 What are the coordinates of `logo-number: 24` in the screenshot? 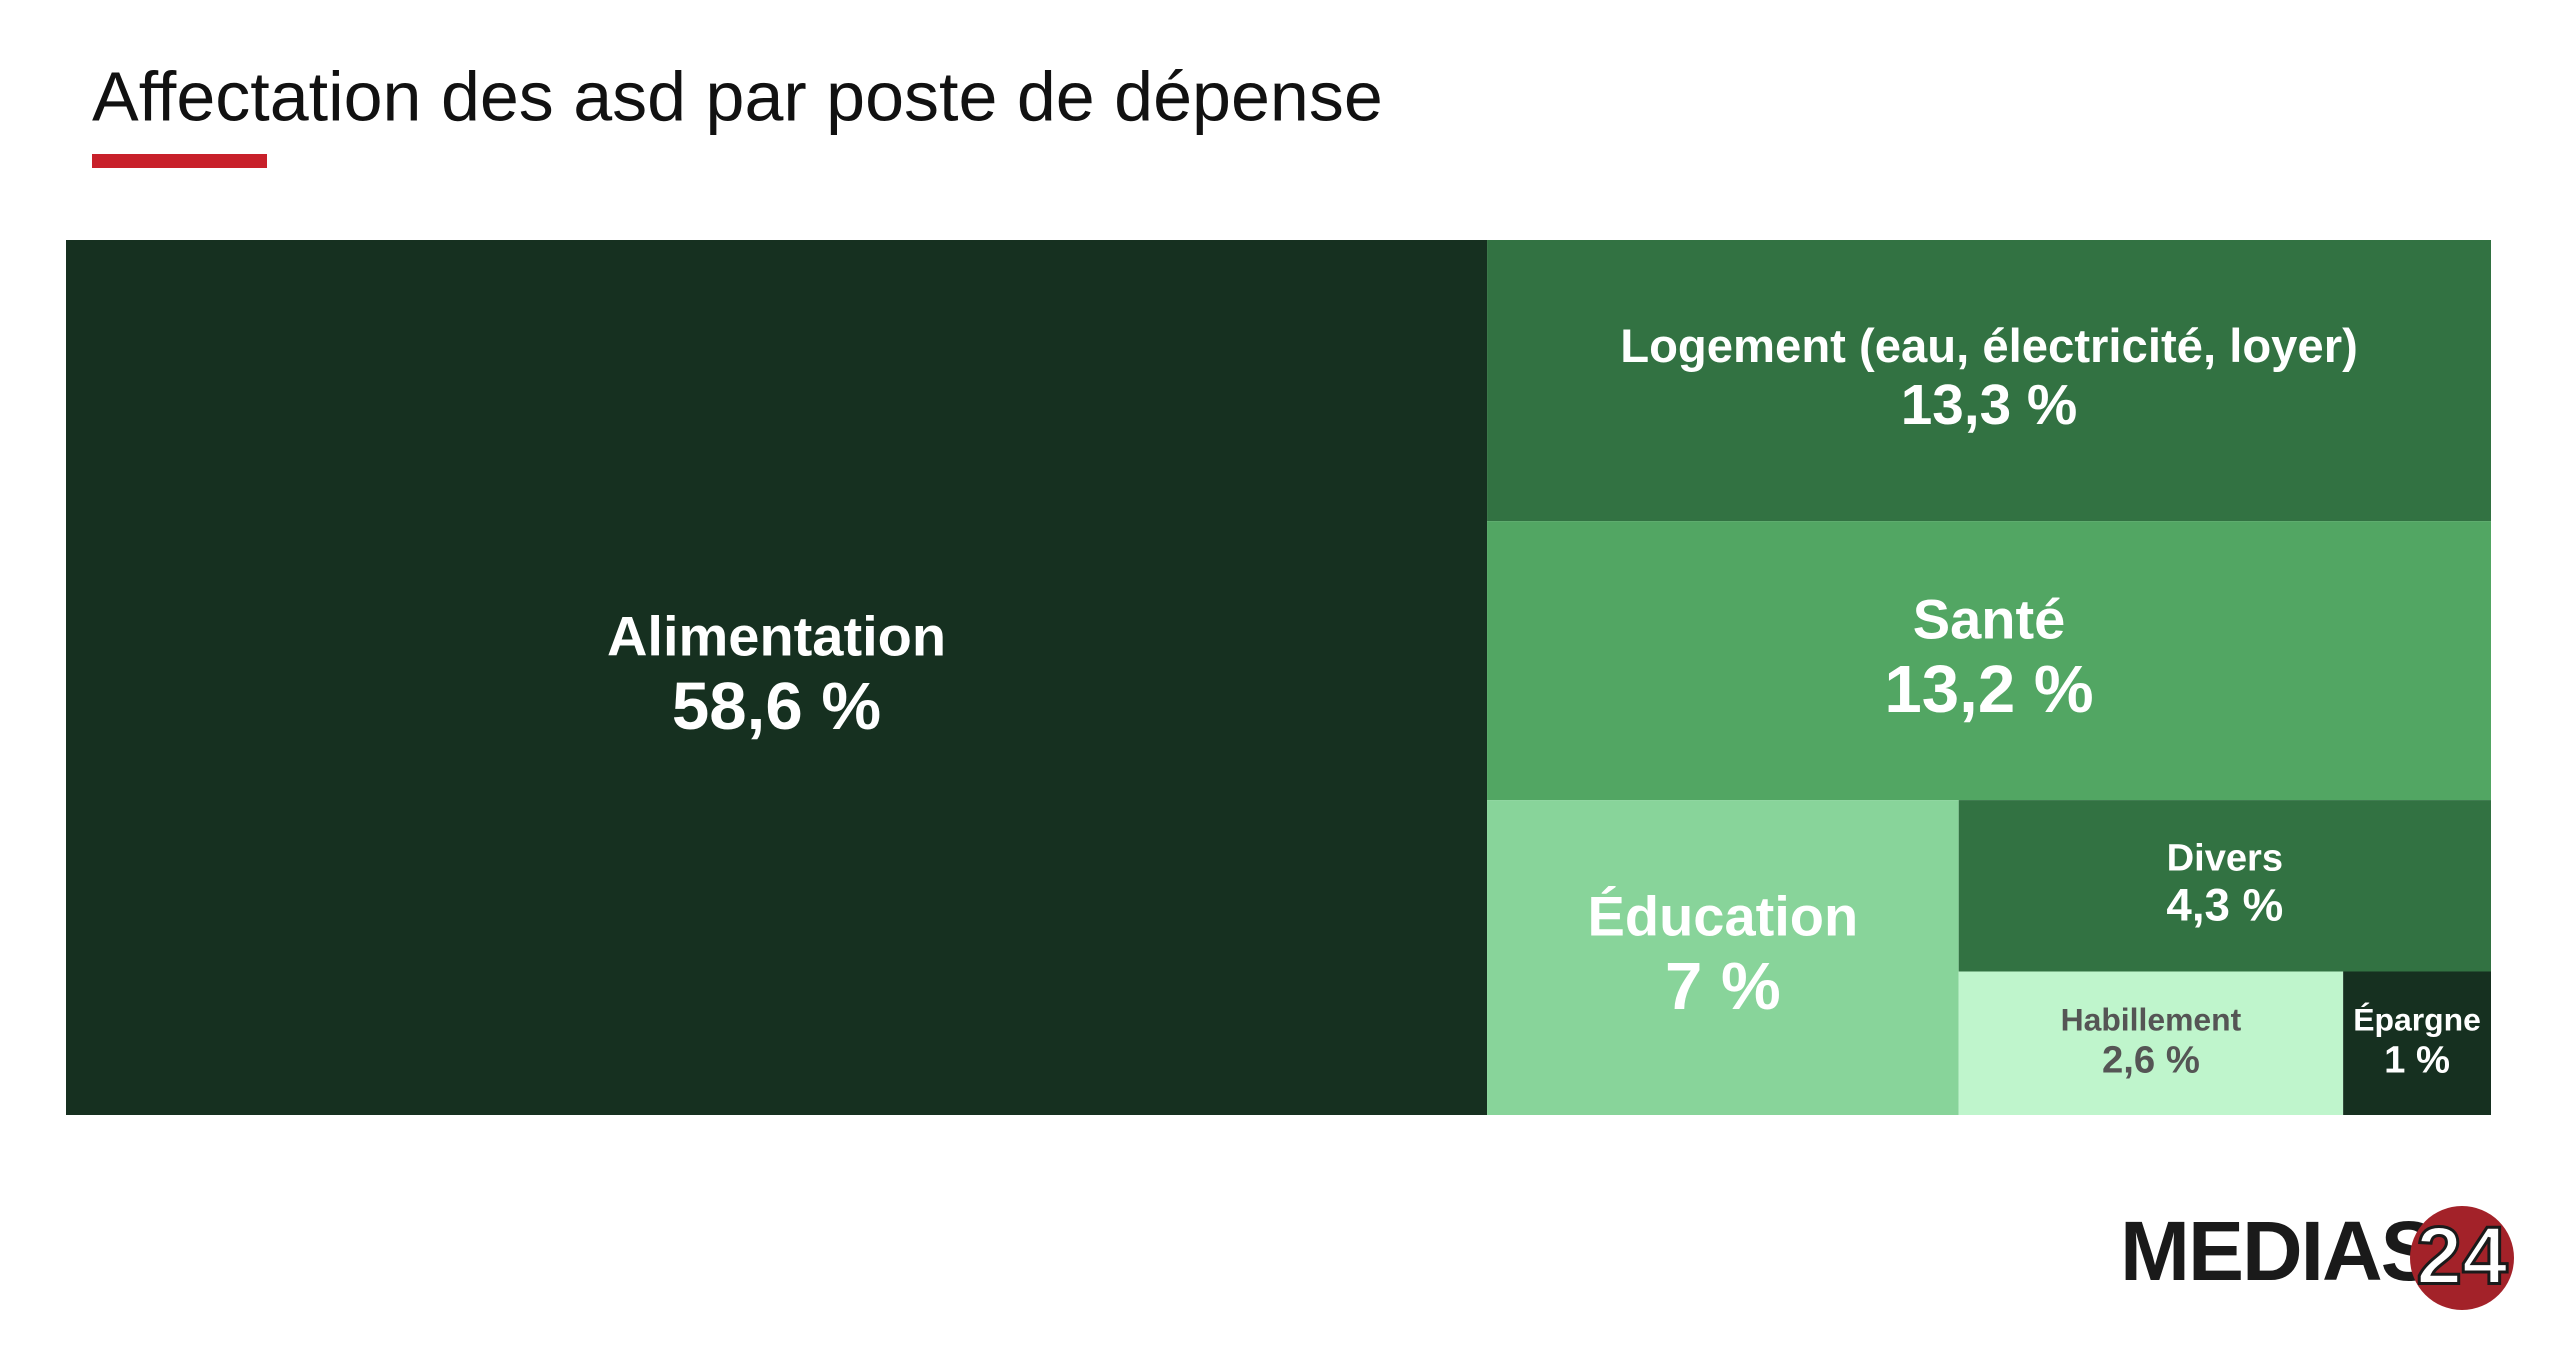 It's located at (2462, 1256).